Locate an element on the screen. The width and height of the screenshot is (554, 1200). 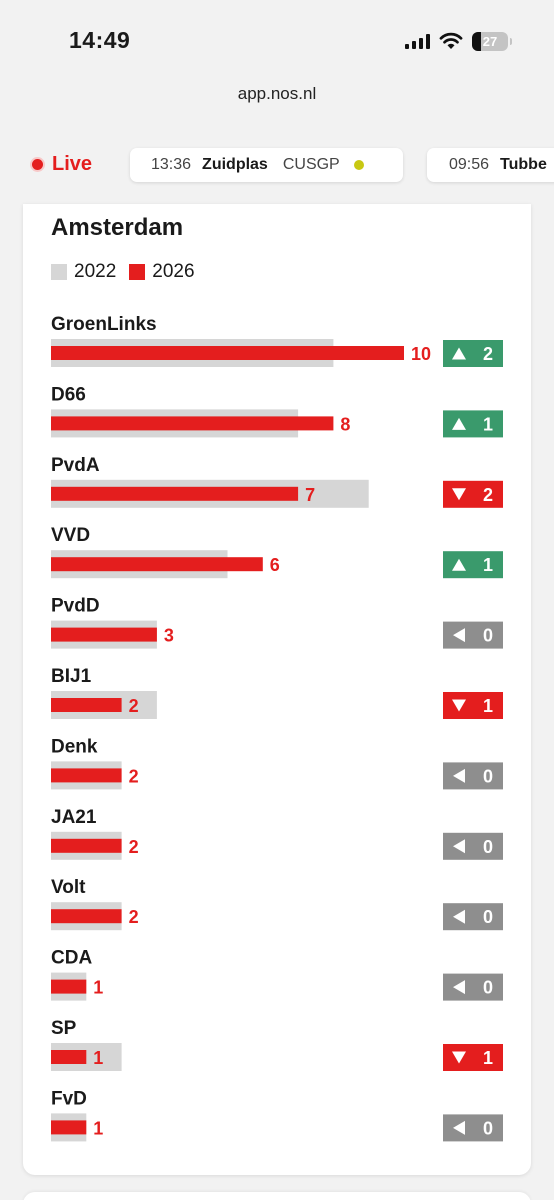
cellular-signal-icon is located at coordinates (417, 41).